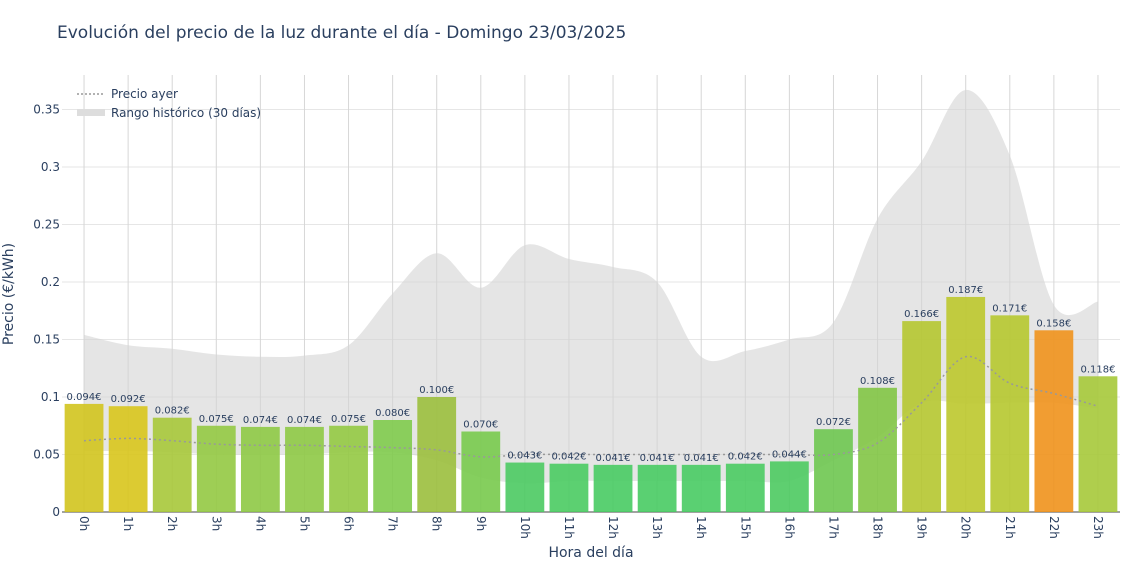 The image size is (1140, 570). What do you see at coordinates (1010, 413) in the screenshot?
I see `bar-21h` at bounding box center [1010, 413].